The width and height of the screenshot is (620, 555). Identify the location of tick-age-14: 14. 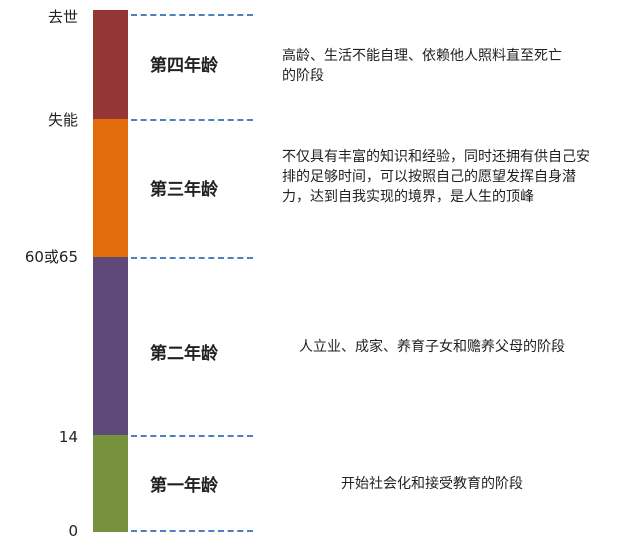
(68, 437).